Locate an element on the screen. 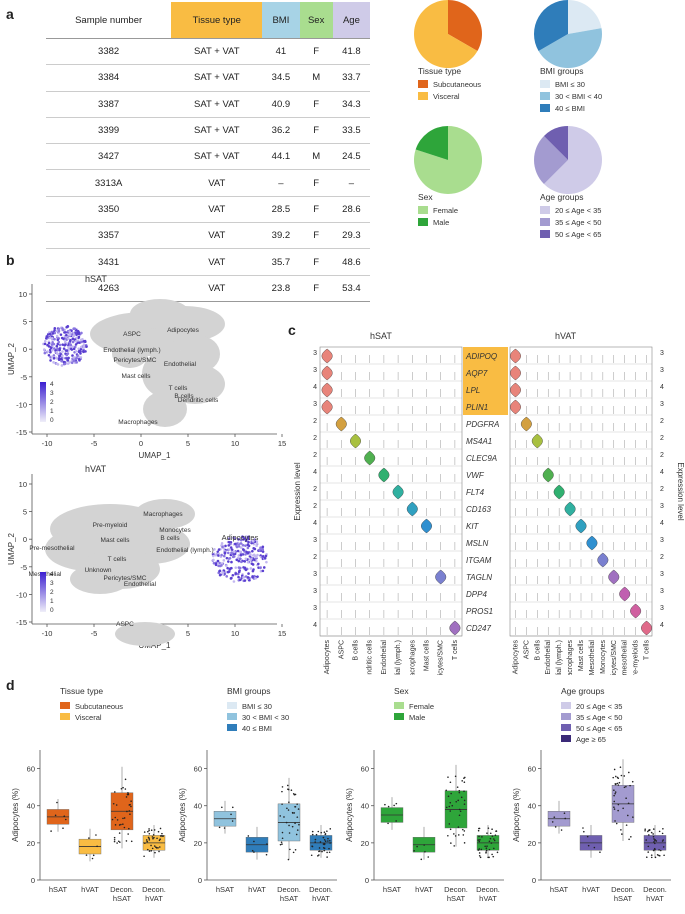  y-tick-label: 4 is located at coordinates (662, 472).